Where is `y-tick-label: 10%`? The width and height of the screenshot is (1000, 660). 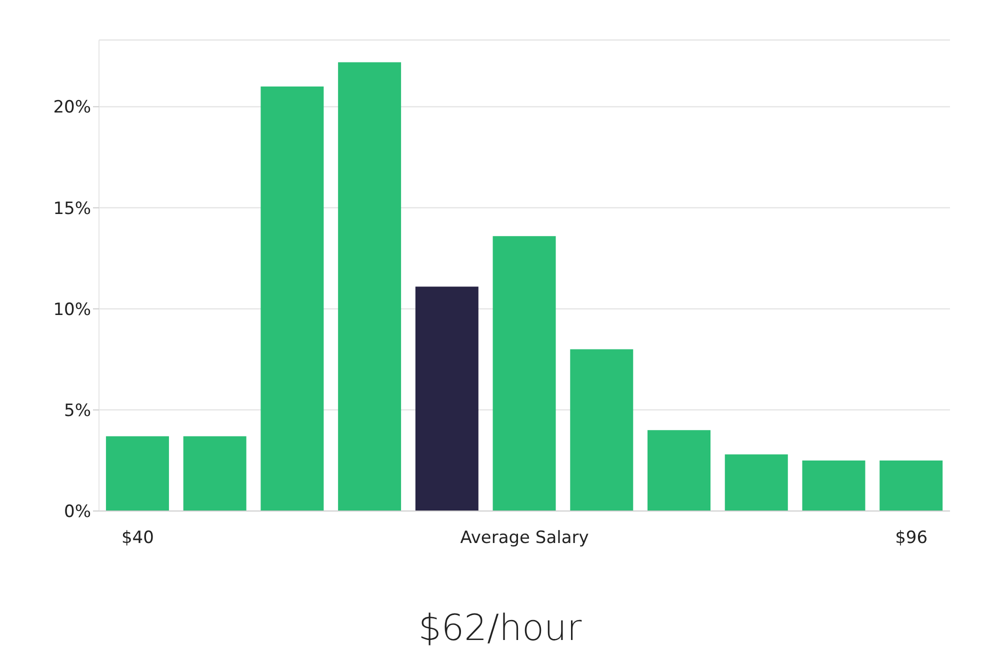
y-tick-label: 10% is located at coordinates (72, 310).